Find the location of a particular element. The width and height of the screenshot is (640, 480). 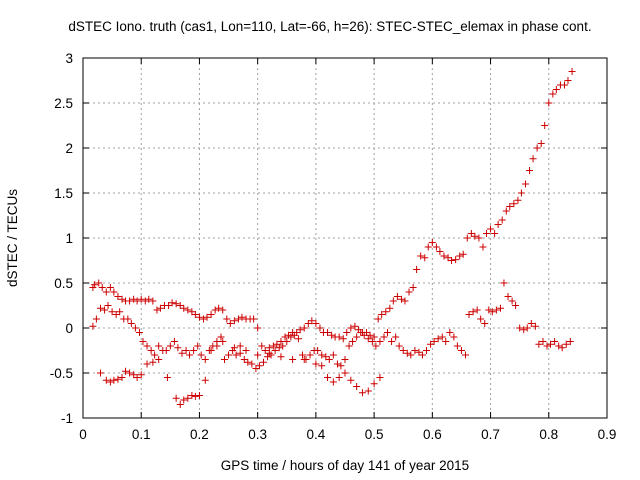

y-tick-label: 1 is located at coordinates (69, 238).